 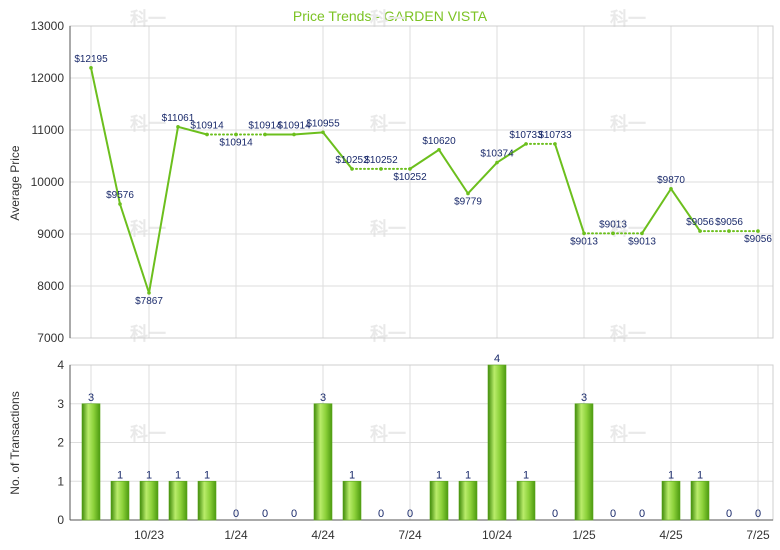 What do you see at coordinates (48, 78) in the screenshot?
I see `price-y-tick-label: 12000` at bounding box center [48, 78].